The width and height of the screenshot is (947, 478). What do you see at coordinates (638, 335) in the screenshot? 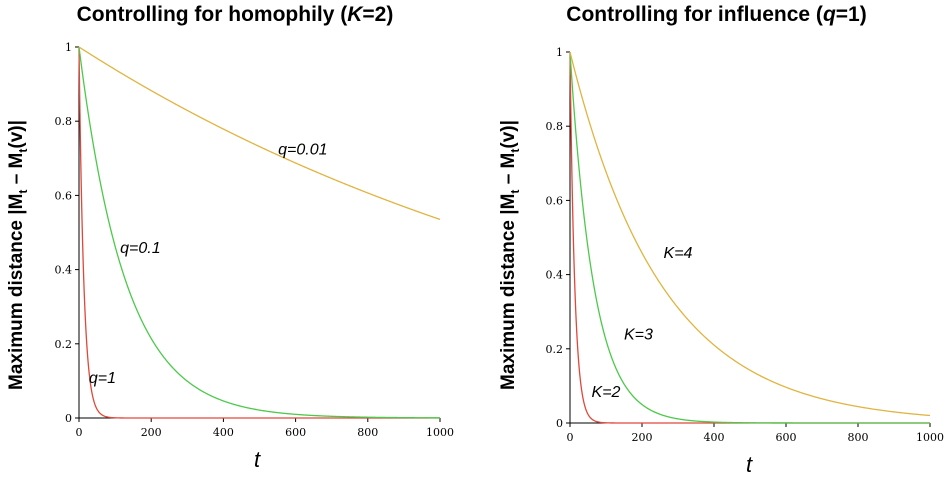
I see `series-label: K=3` at bounding box center [638, 335].